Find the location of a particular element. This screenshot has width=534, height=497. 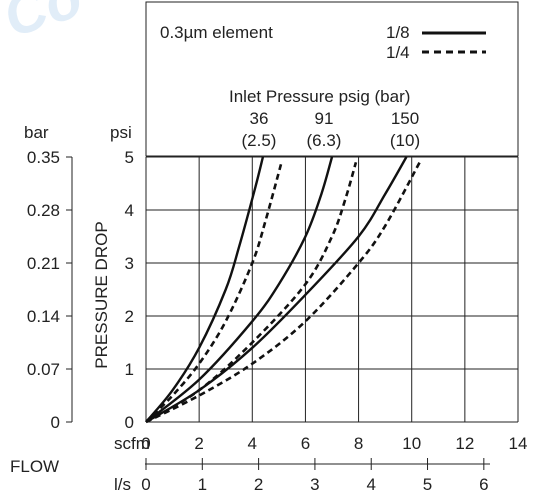

y2-tick-label-4: 0.28 is located at coordinates (43, 210).